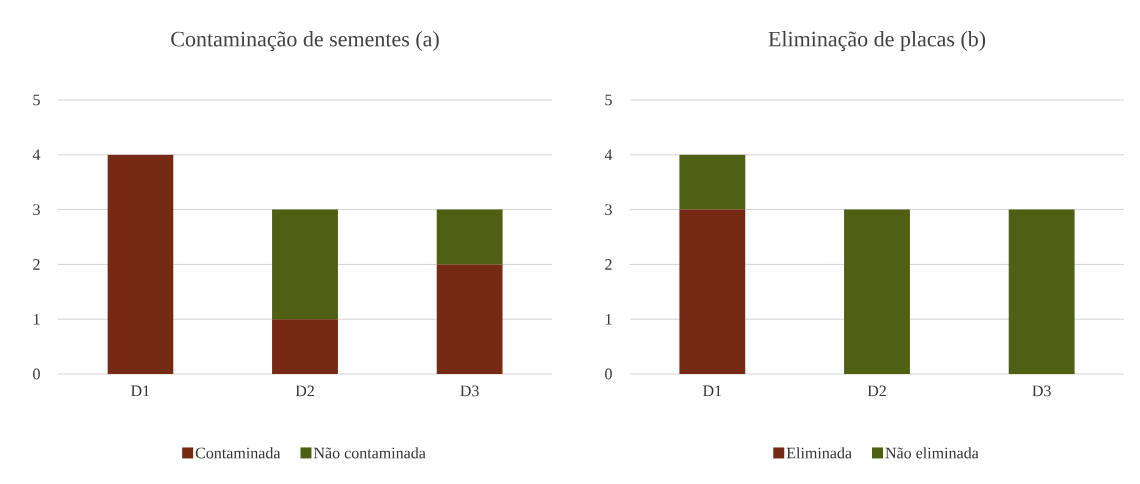 The image size is (1140, 484). What do you see at coordinates (305, 41) in the screenshot?
I see `chart-title: Contaminação de sementes (a)` at bounding box center [305, 41].